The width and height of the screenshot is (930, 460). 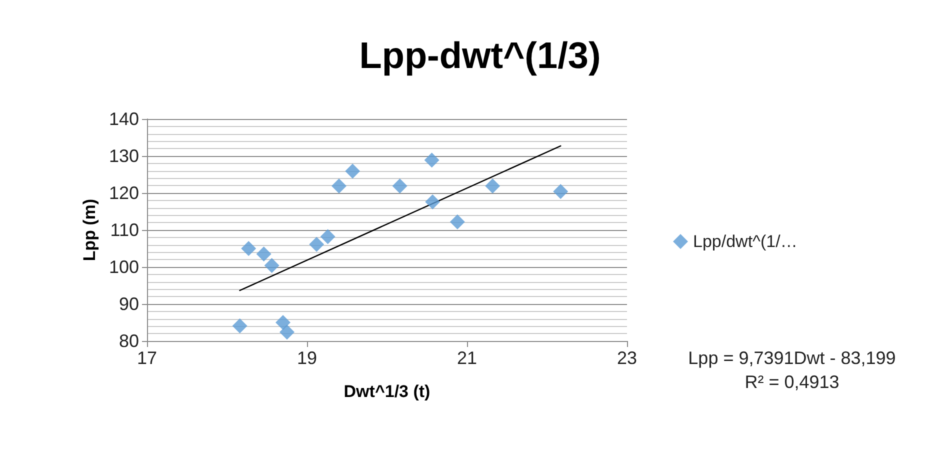 I want to click on x-tick-label: 19, so click(x=307, y=358).